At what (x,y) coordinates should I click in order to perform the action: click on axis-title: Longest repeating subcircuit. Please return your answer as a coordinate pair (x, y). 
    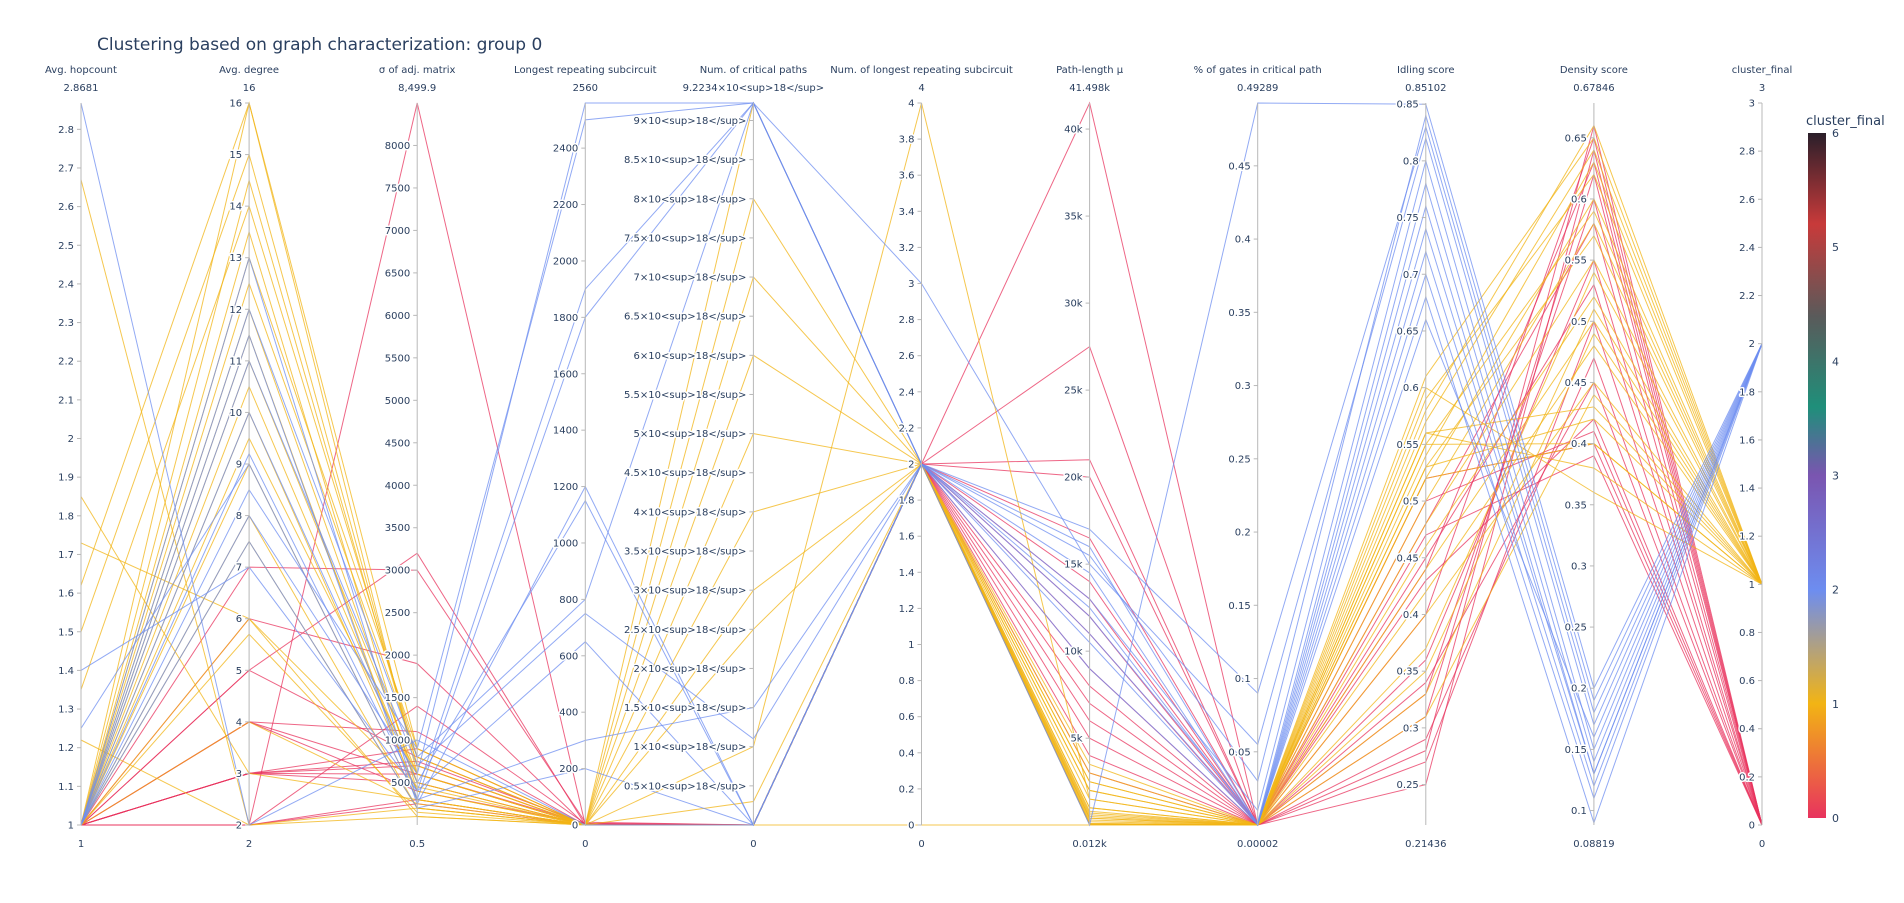
    Looking at the image, I should click on (585, 70).